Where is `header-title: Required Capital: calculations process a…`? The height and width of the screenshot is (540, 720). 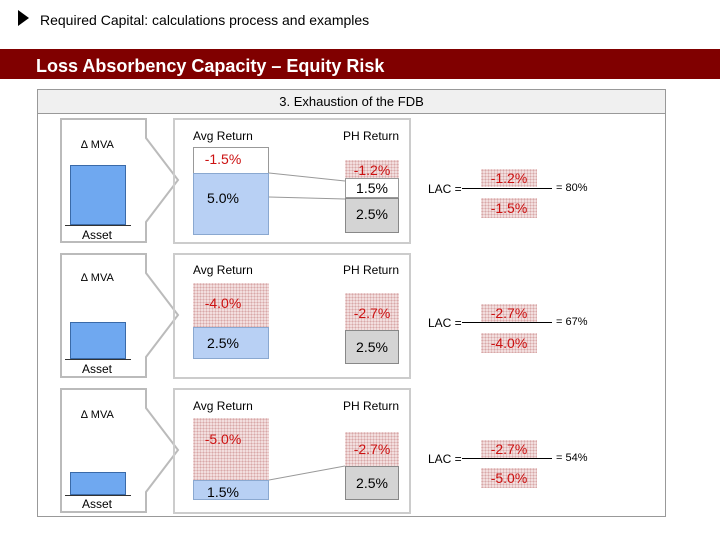 header-title: Required Capital: calculations process a… is located at coordinates (205, 20).